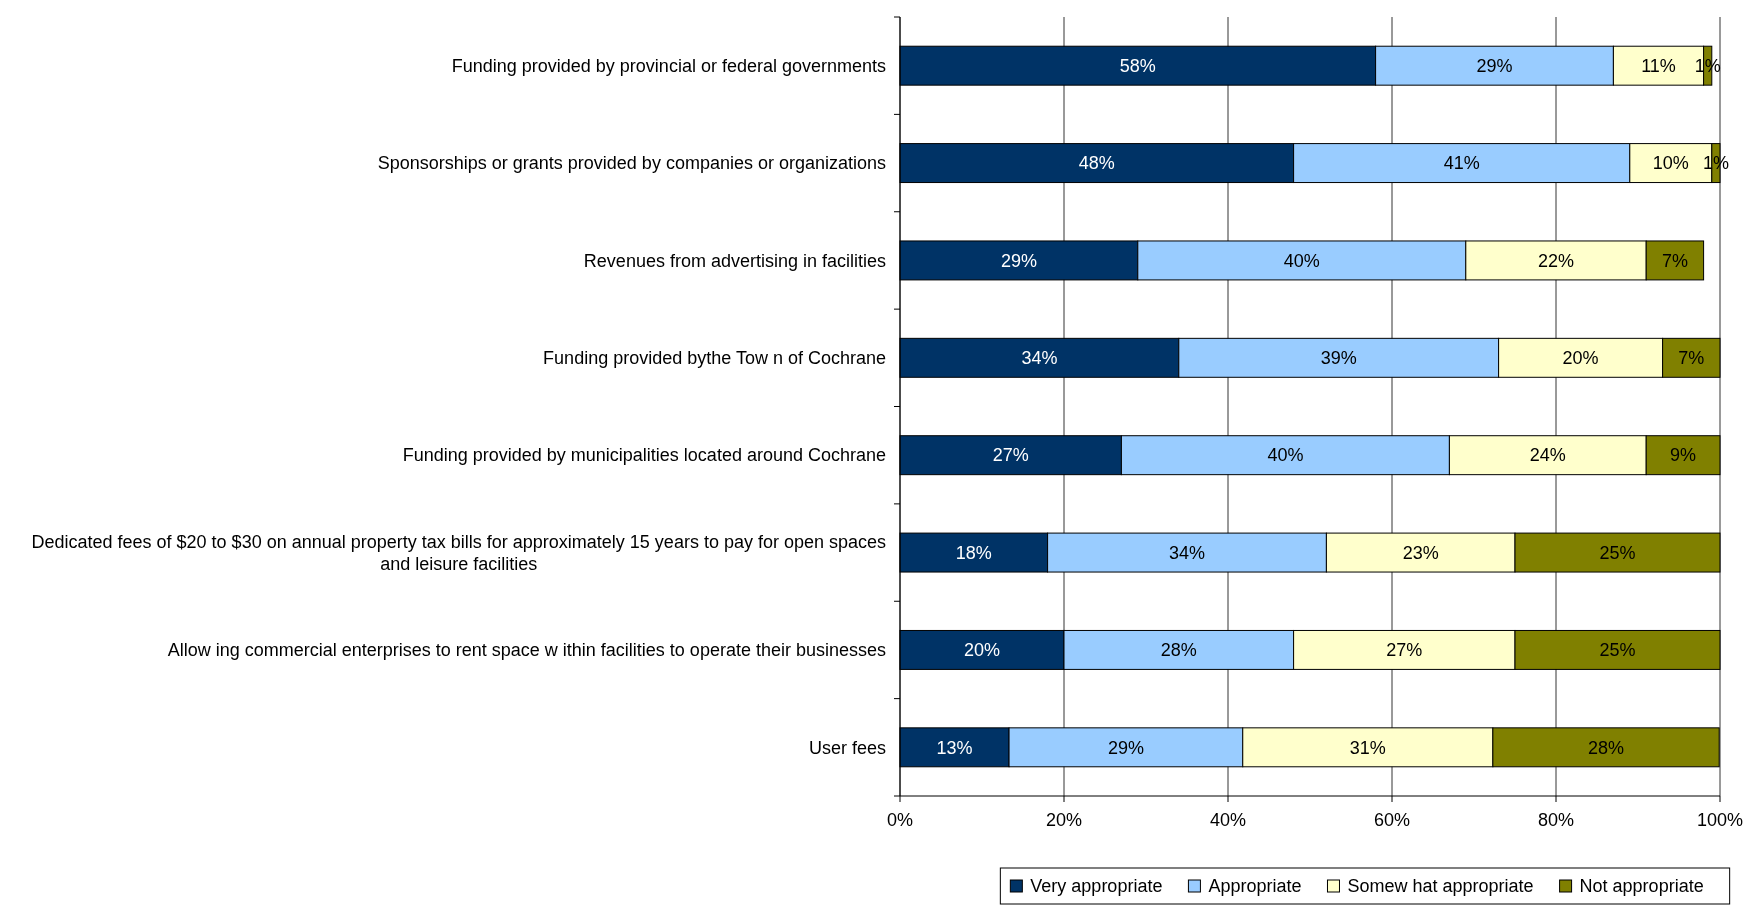 The image size is (1764, 909). Describe the element at coordinates (631, 163) in the screenshot. I see `y-tick-label: Sponsorships or grants provided by companies or organizations` at that location.